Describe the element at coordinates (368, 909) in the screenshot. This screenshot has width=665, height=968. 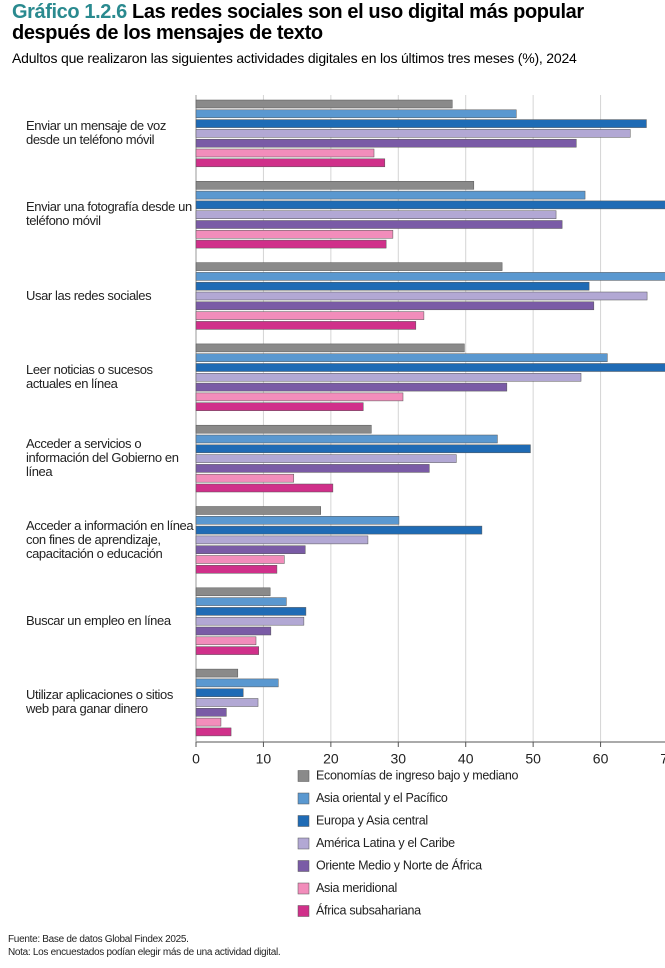
I see `legend-label: África subsahariana` at that location.